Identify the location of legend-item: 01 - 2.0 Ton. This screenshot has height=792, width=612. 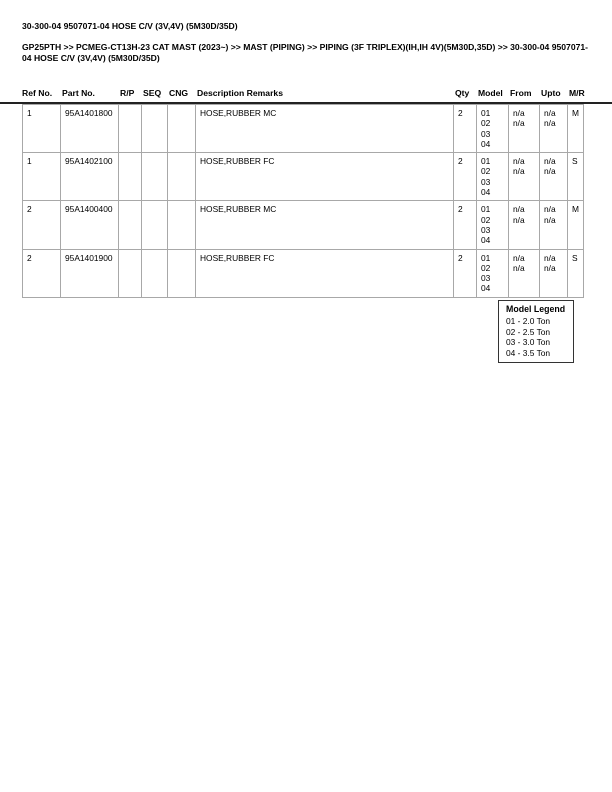
(528, 321).